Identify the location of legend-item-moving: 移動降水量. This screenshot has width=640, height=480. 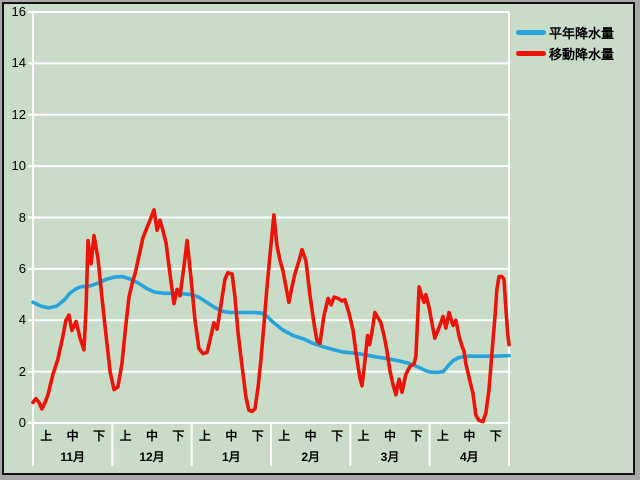
(565, 53).